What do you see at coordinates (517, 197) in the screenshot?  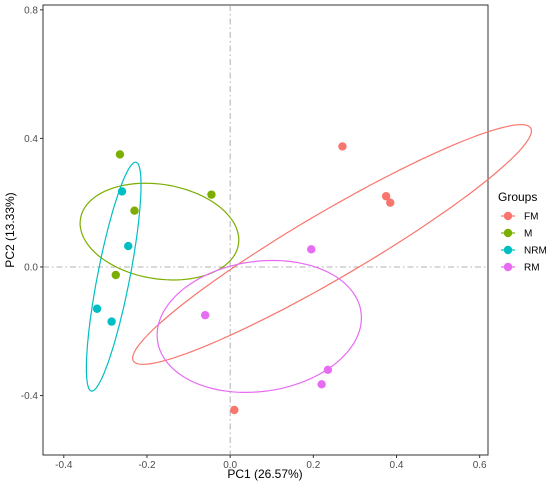 I see `legend-title: Groups` at bounding box center [517, 197].